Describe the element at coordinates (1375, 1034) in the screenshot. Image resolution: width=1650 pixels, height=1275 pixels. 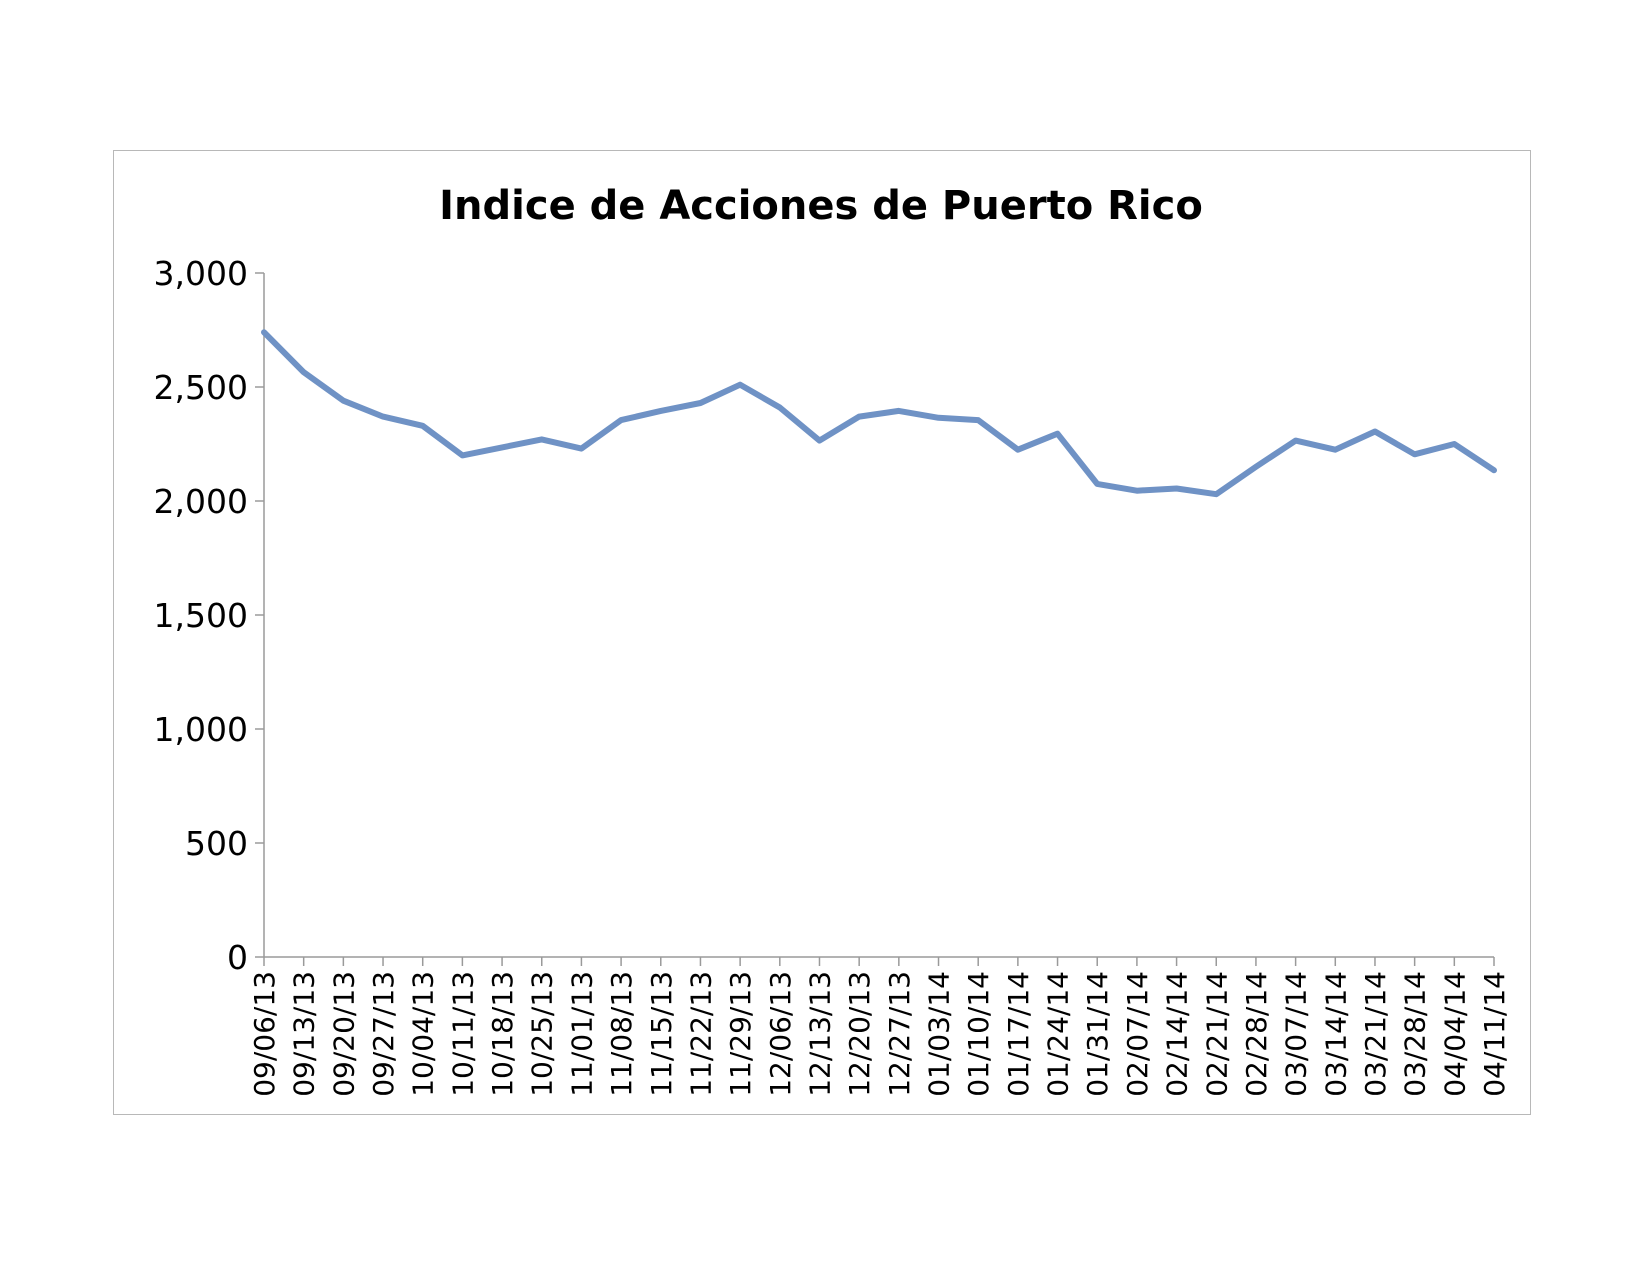
I see `x-tick-label: 03/21/14` at that location.